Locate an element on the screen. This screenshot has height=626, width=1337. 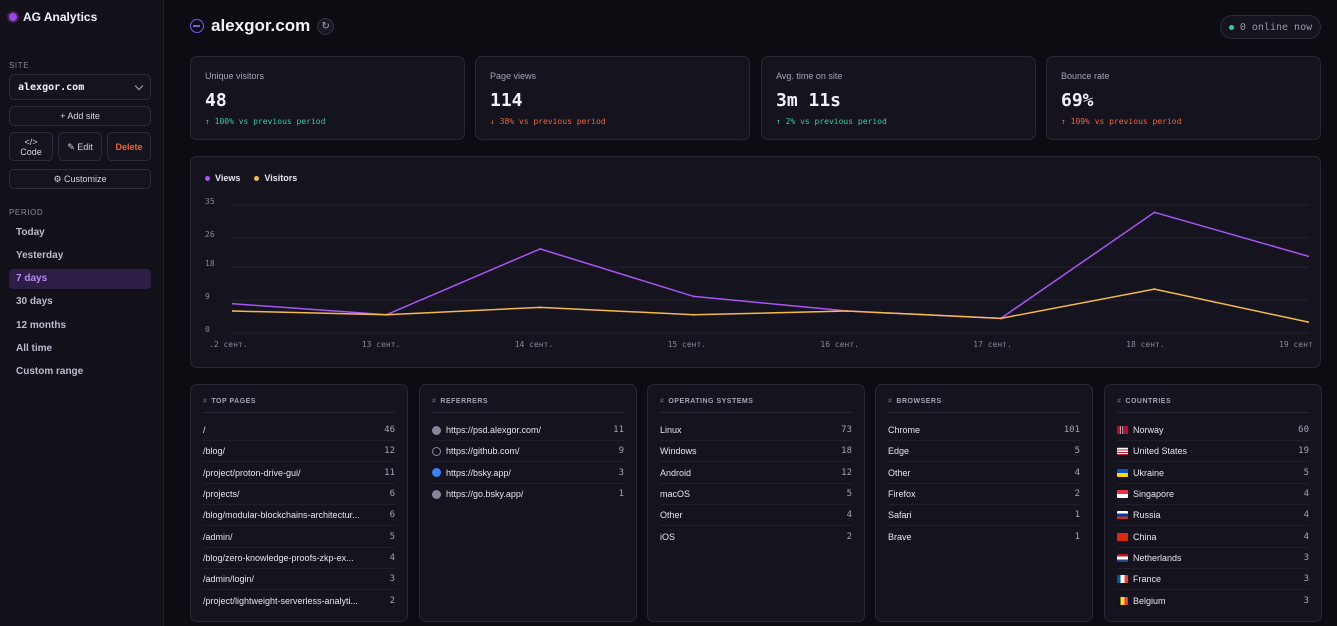
list-item: Chrome 101 is located at coordinates (984, 430).